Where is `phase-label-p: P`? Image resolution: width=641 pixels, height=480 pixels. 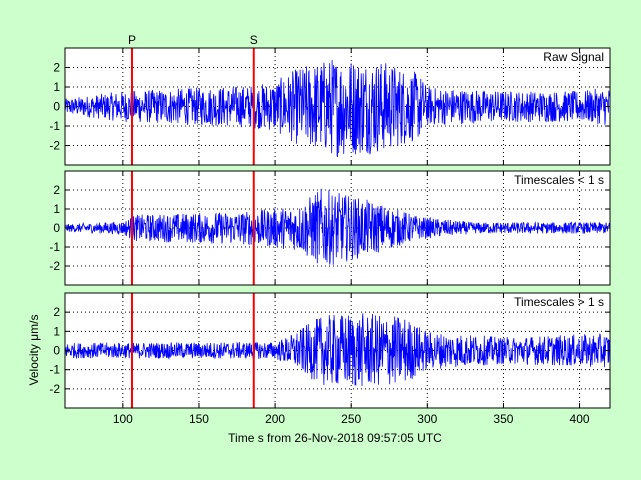 phase-label-p: P is located at coordinates (132, 40).